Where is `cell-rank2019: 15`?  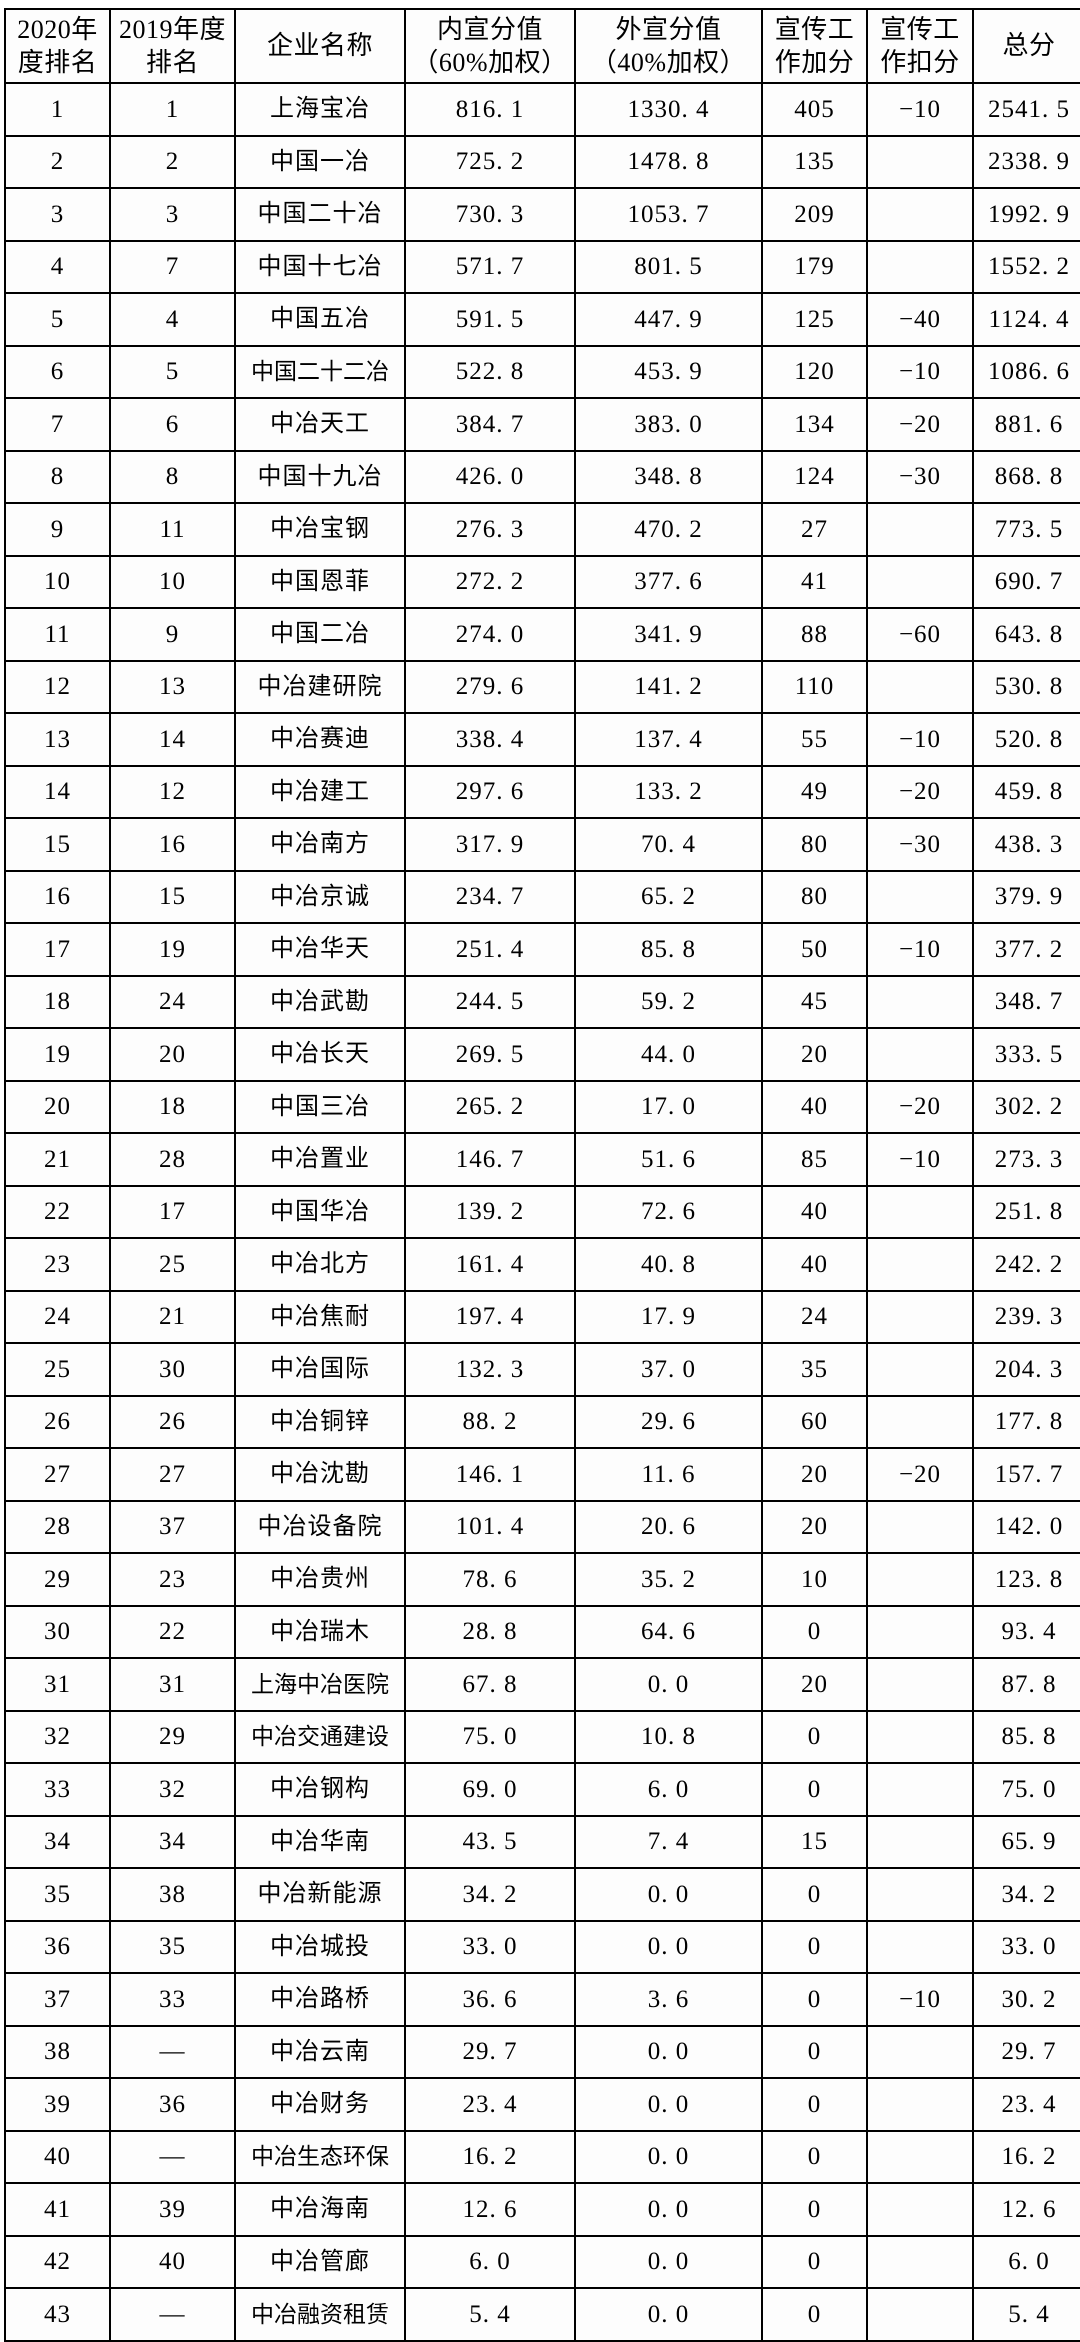 cell-rank2019: 15 is located at coordinates (172, 896).